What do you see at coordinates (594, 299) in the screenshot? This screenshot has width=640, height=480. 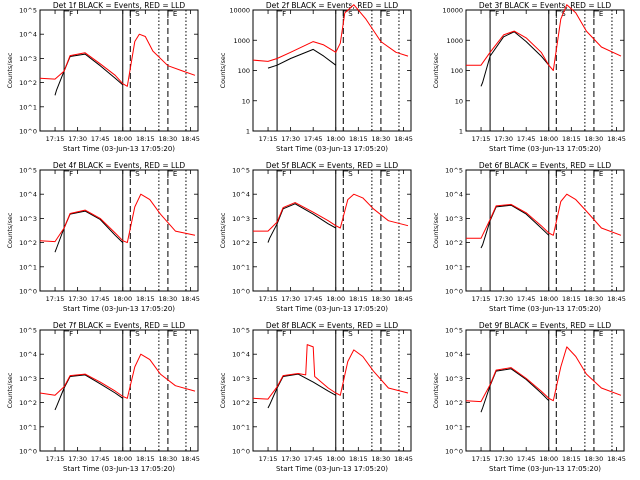 I see `x-tick-label: 18:30` at bounding box center [594, 299].